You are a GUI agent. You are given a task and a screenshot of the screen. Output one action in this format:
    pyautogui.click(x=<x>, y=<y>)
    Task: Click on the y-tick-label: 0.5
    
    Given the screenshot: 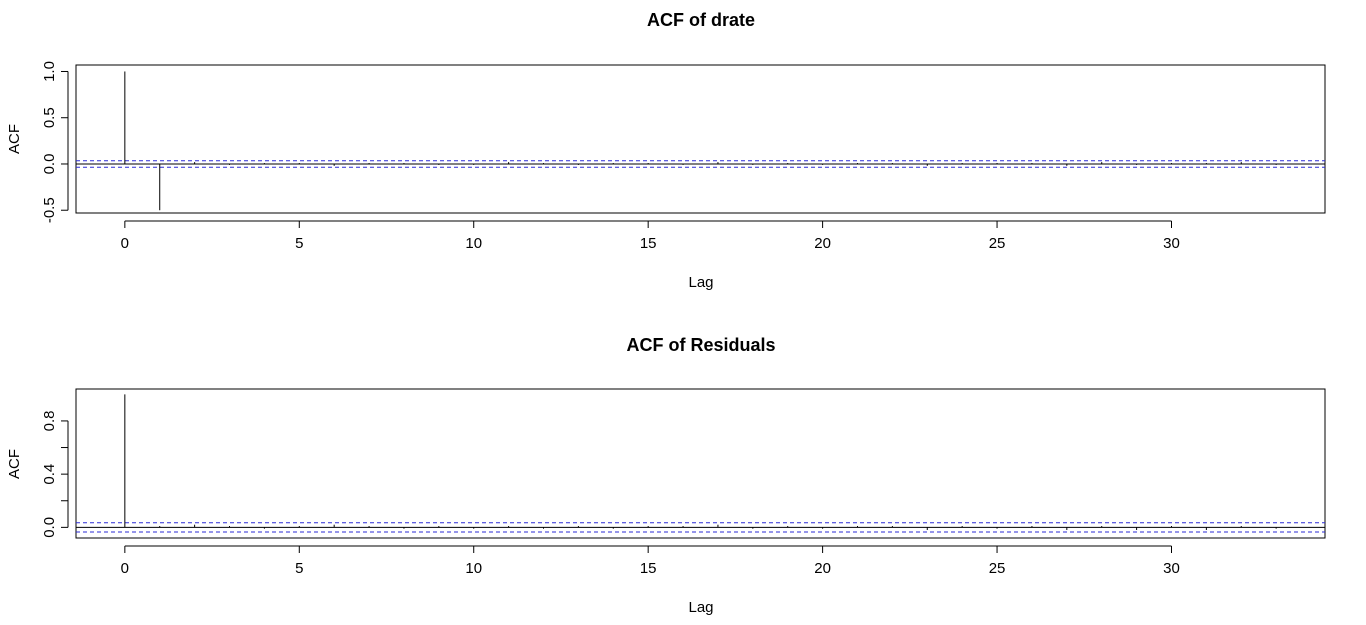 What is the action you would take?
    pyautogui.click(x=49, y=117)
    